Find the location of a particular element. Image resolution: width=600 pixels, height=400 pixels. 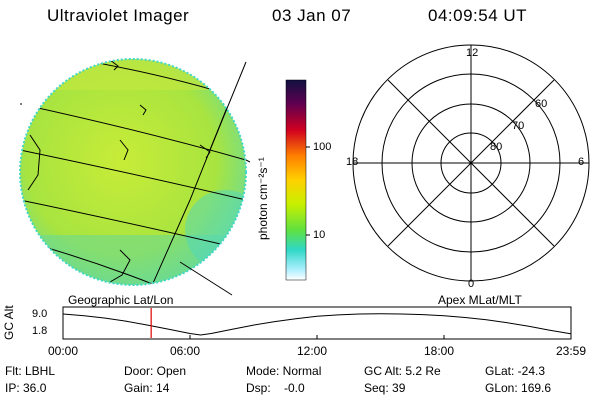

orbit-ytick-bottom: 1.8 is located at coordinates (40, 331).